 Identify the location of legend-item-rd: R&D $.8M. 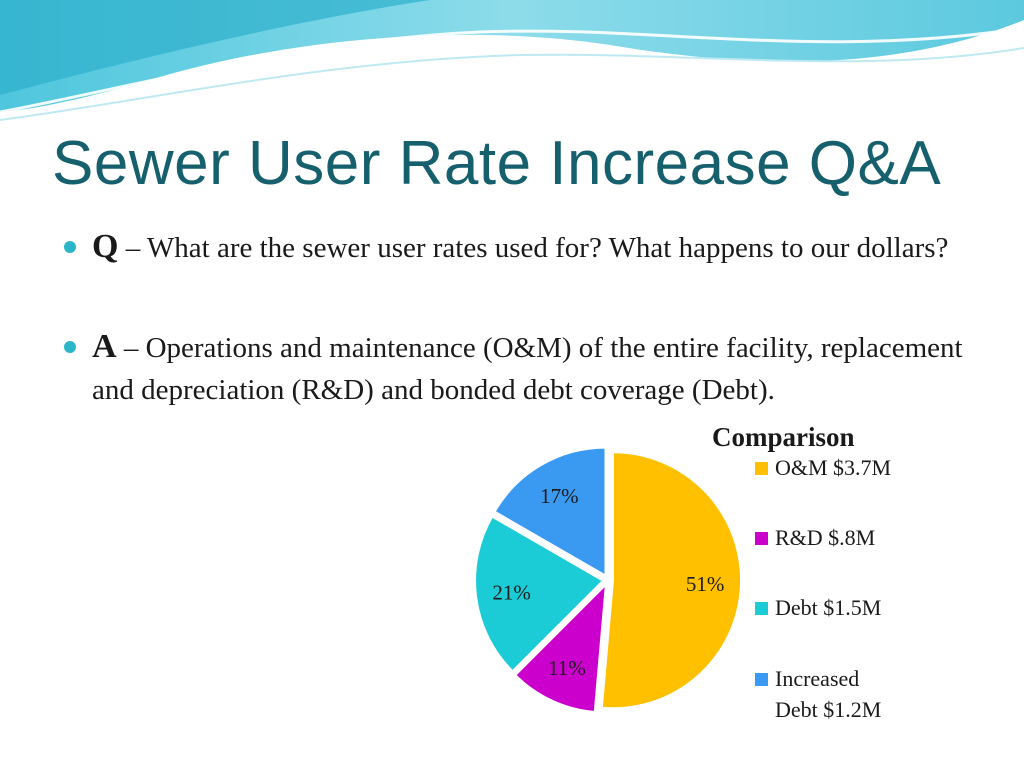
(865, 537).